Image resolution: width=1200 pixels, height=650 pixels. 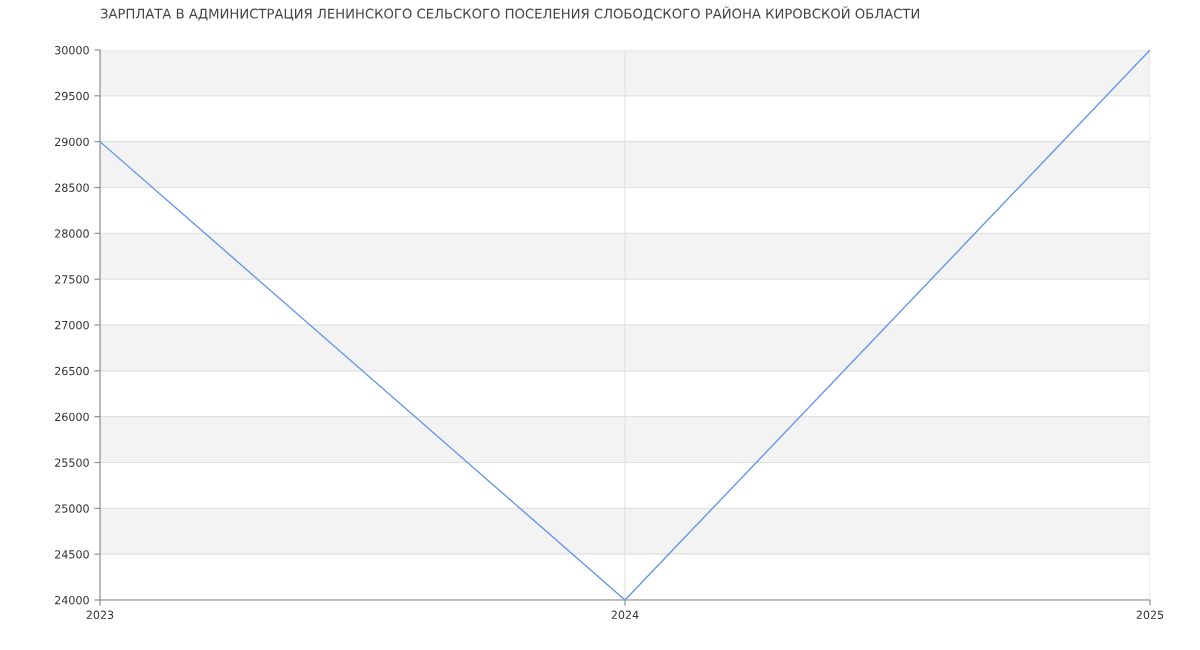 I want to click on x-tick-label: 2023, so click(x=100, y=615).